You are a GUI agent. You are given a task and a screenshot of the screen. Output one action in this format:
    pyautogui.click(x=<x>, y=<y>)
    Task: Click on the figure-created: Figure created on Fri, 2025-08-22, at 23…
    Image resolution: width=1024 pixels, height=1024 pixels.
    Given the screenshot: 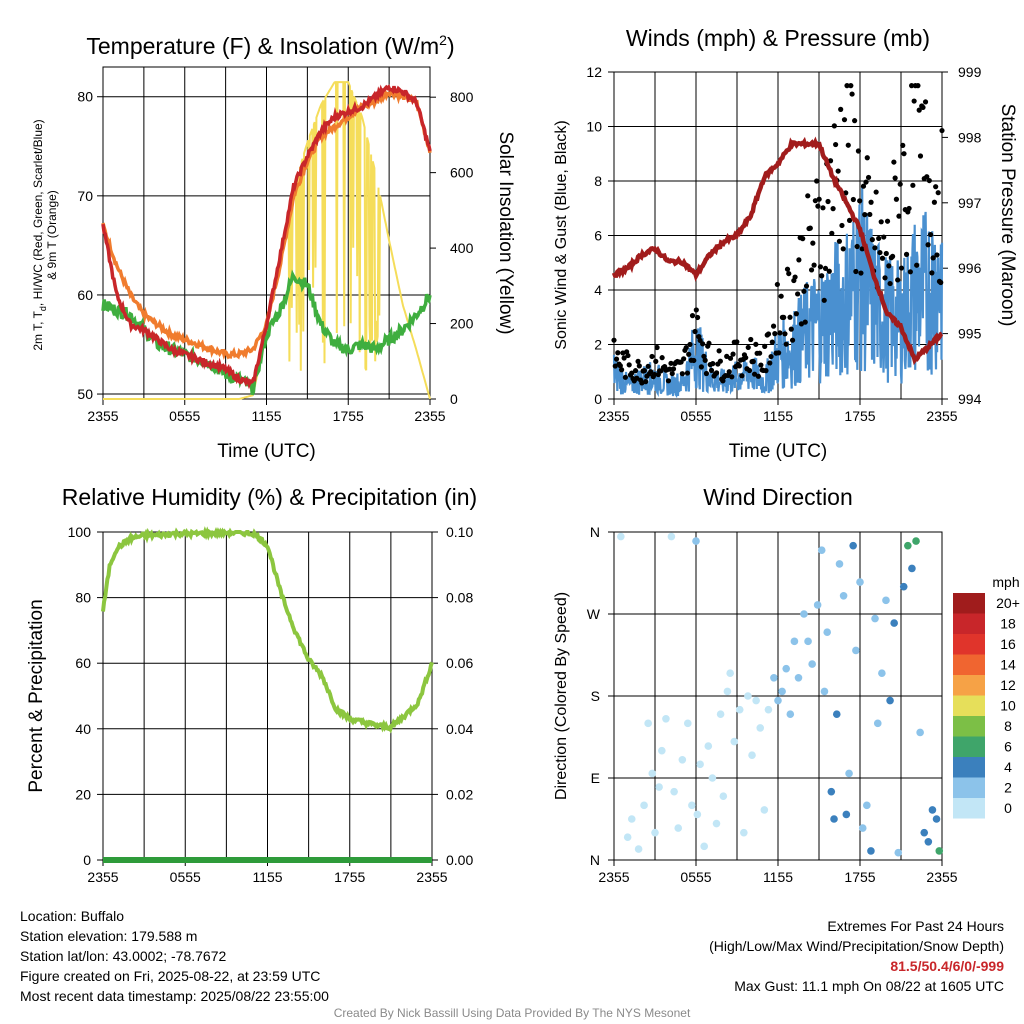 What is the action you would take?
    pyautogui.click(x=170, y=976)
    